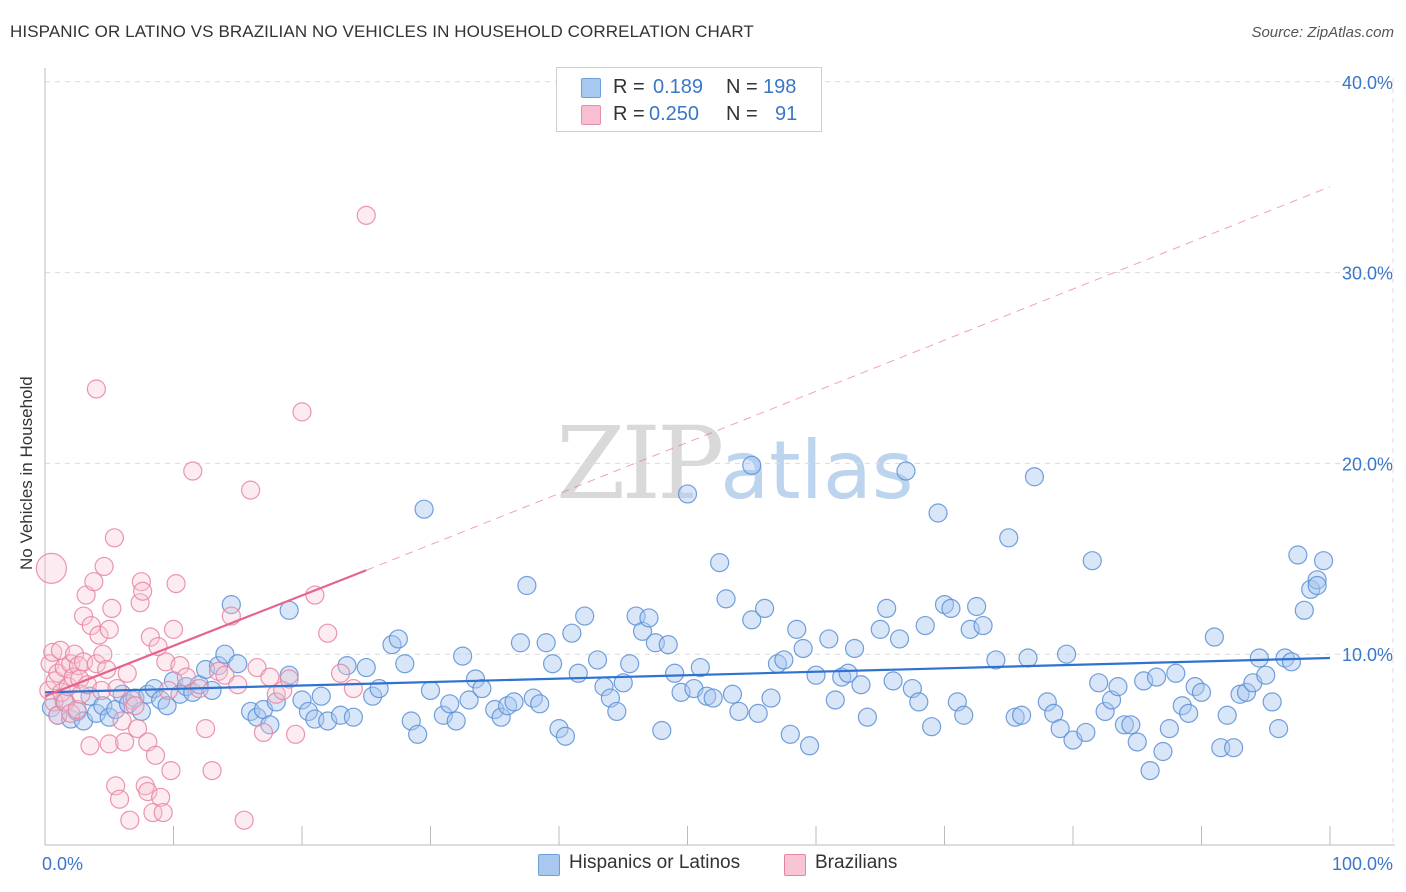 This screenshot has height=892, width=1406. What do you see at coordinates (629, 87) in the screenshot?
I see `legend-r-label: R =` at bounding box center [629, 87].